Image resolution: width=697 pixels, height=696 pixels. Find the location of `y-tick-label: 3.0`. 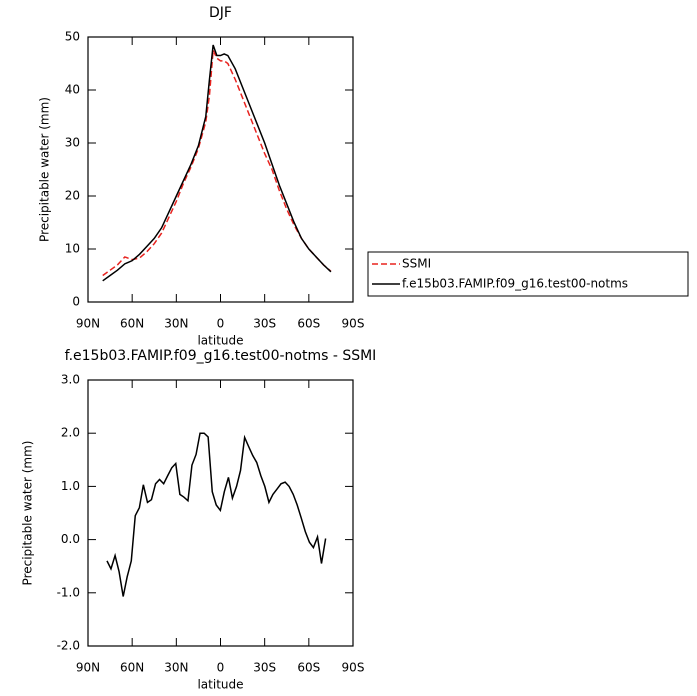

y-tick-label: 3.0 is located at coordinates (70, 380).